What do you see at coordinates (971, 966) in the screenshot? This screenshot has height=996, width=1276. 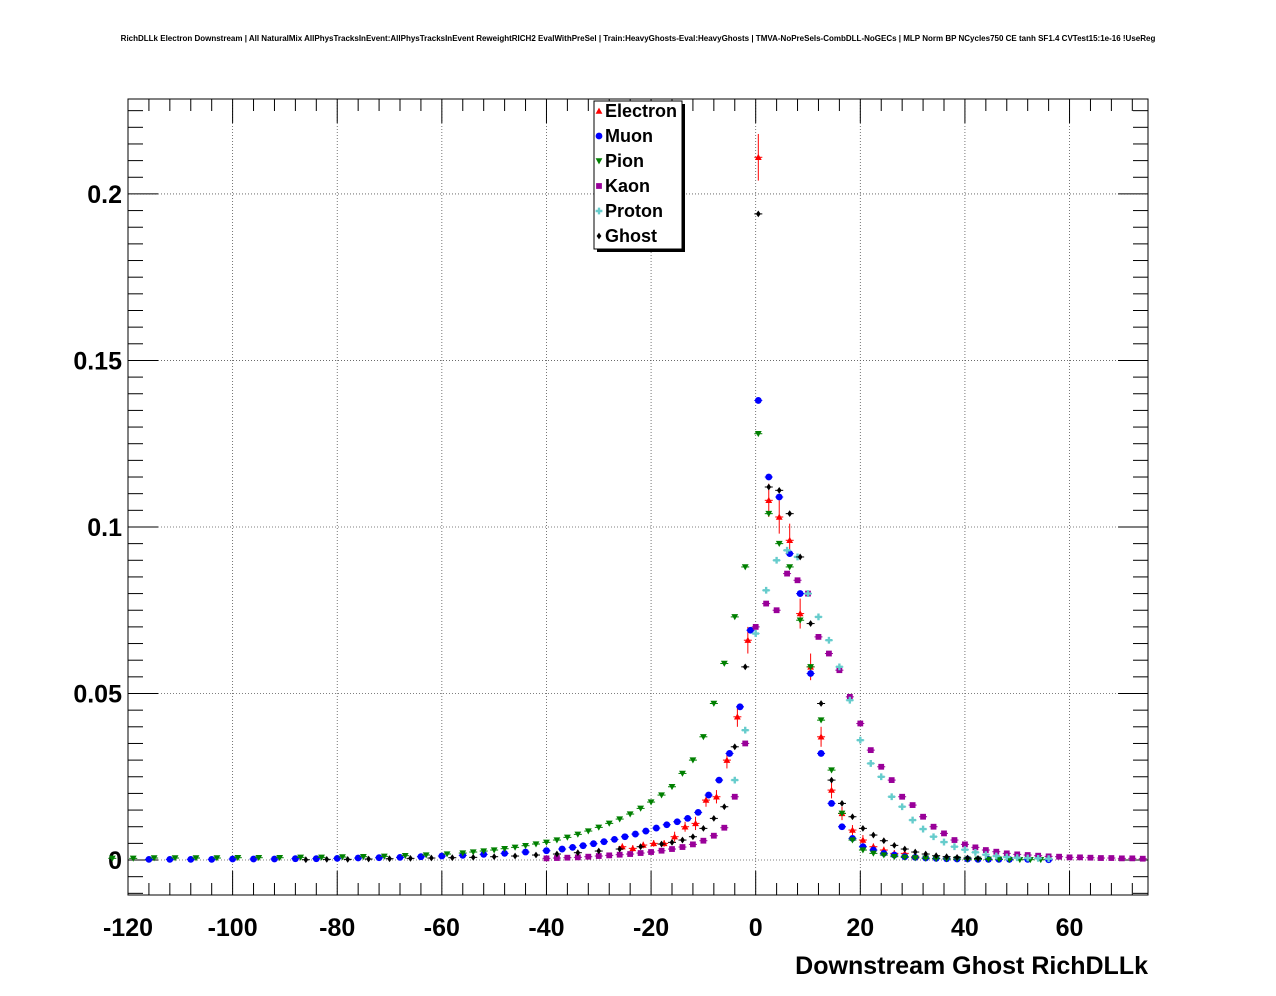 I see `x-axis-title: Downstream Ghost RichDLLk` at bounding box center [971, 966].